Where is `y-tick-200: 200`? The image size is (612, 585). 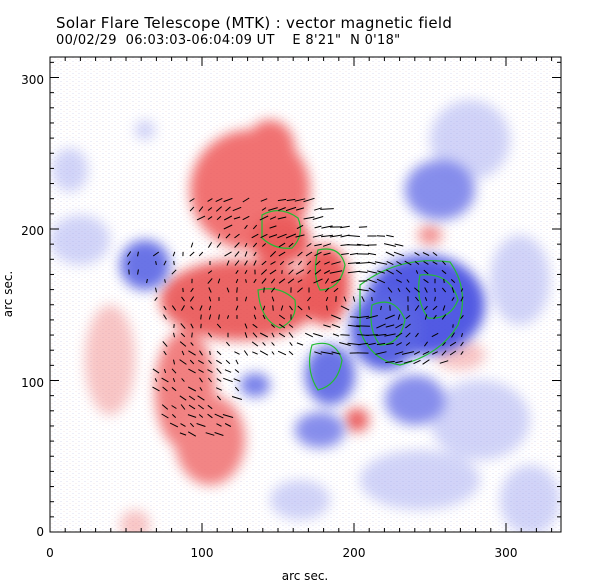 y-tick-200: 200 is located at coordinates (32, 231).